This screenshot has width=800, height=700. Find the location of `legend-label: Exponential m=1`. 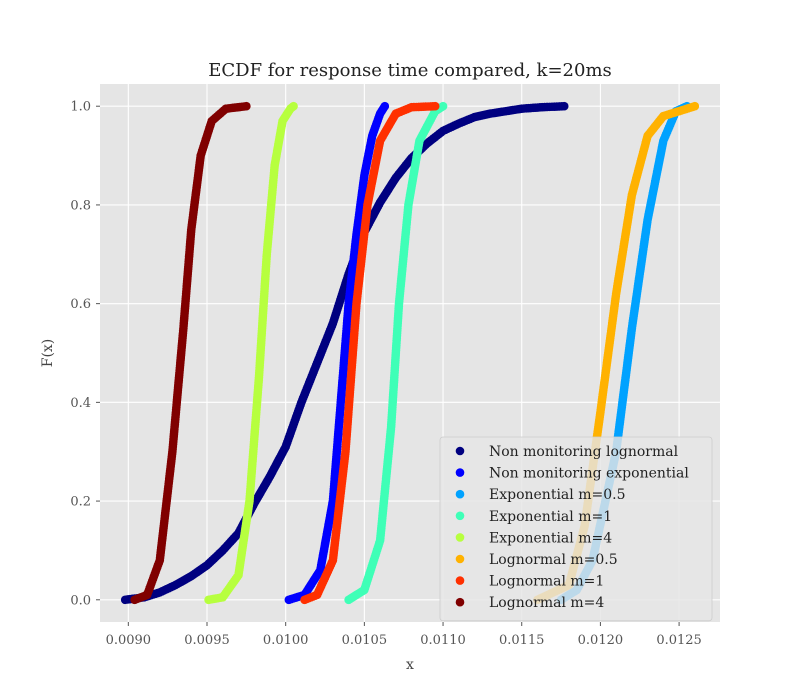

legend-label: Exponential m=1 is located at coordinates (550, 517).